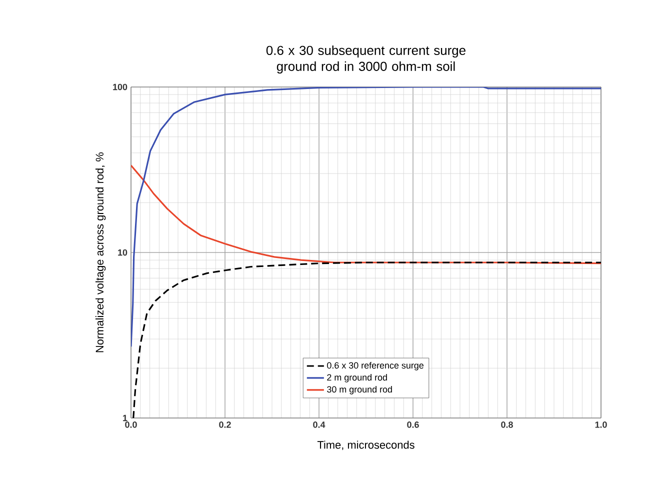  I want to click on x-tick-label: 0.4, so click(319, 425).